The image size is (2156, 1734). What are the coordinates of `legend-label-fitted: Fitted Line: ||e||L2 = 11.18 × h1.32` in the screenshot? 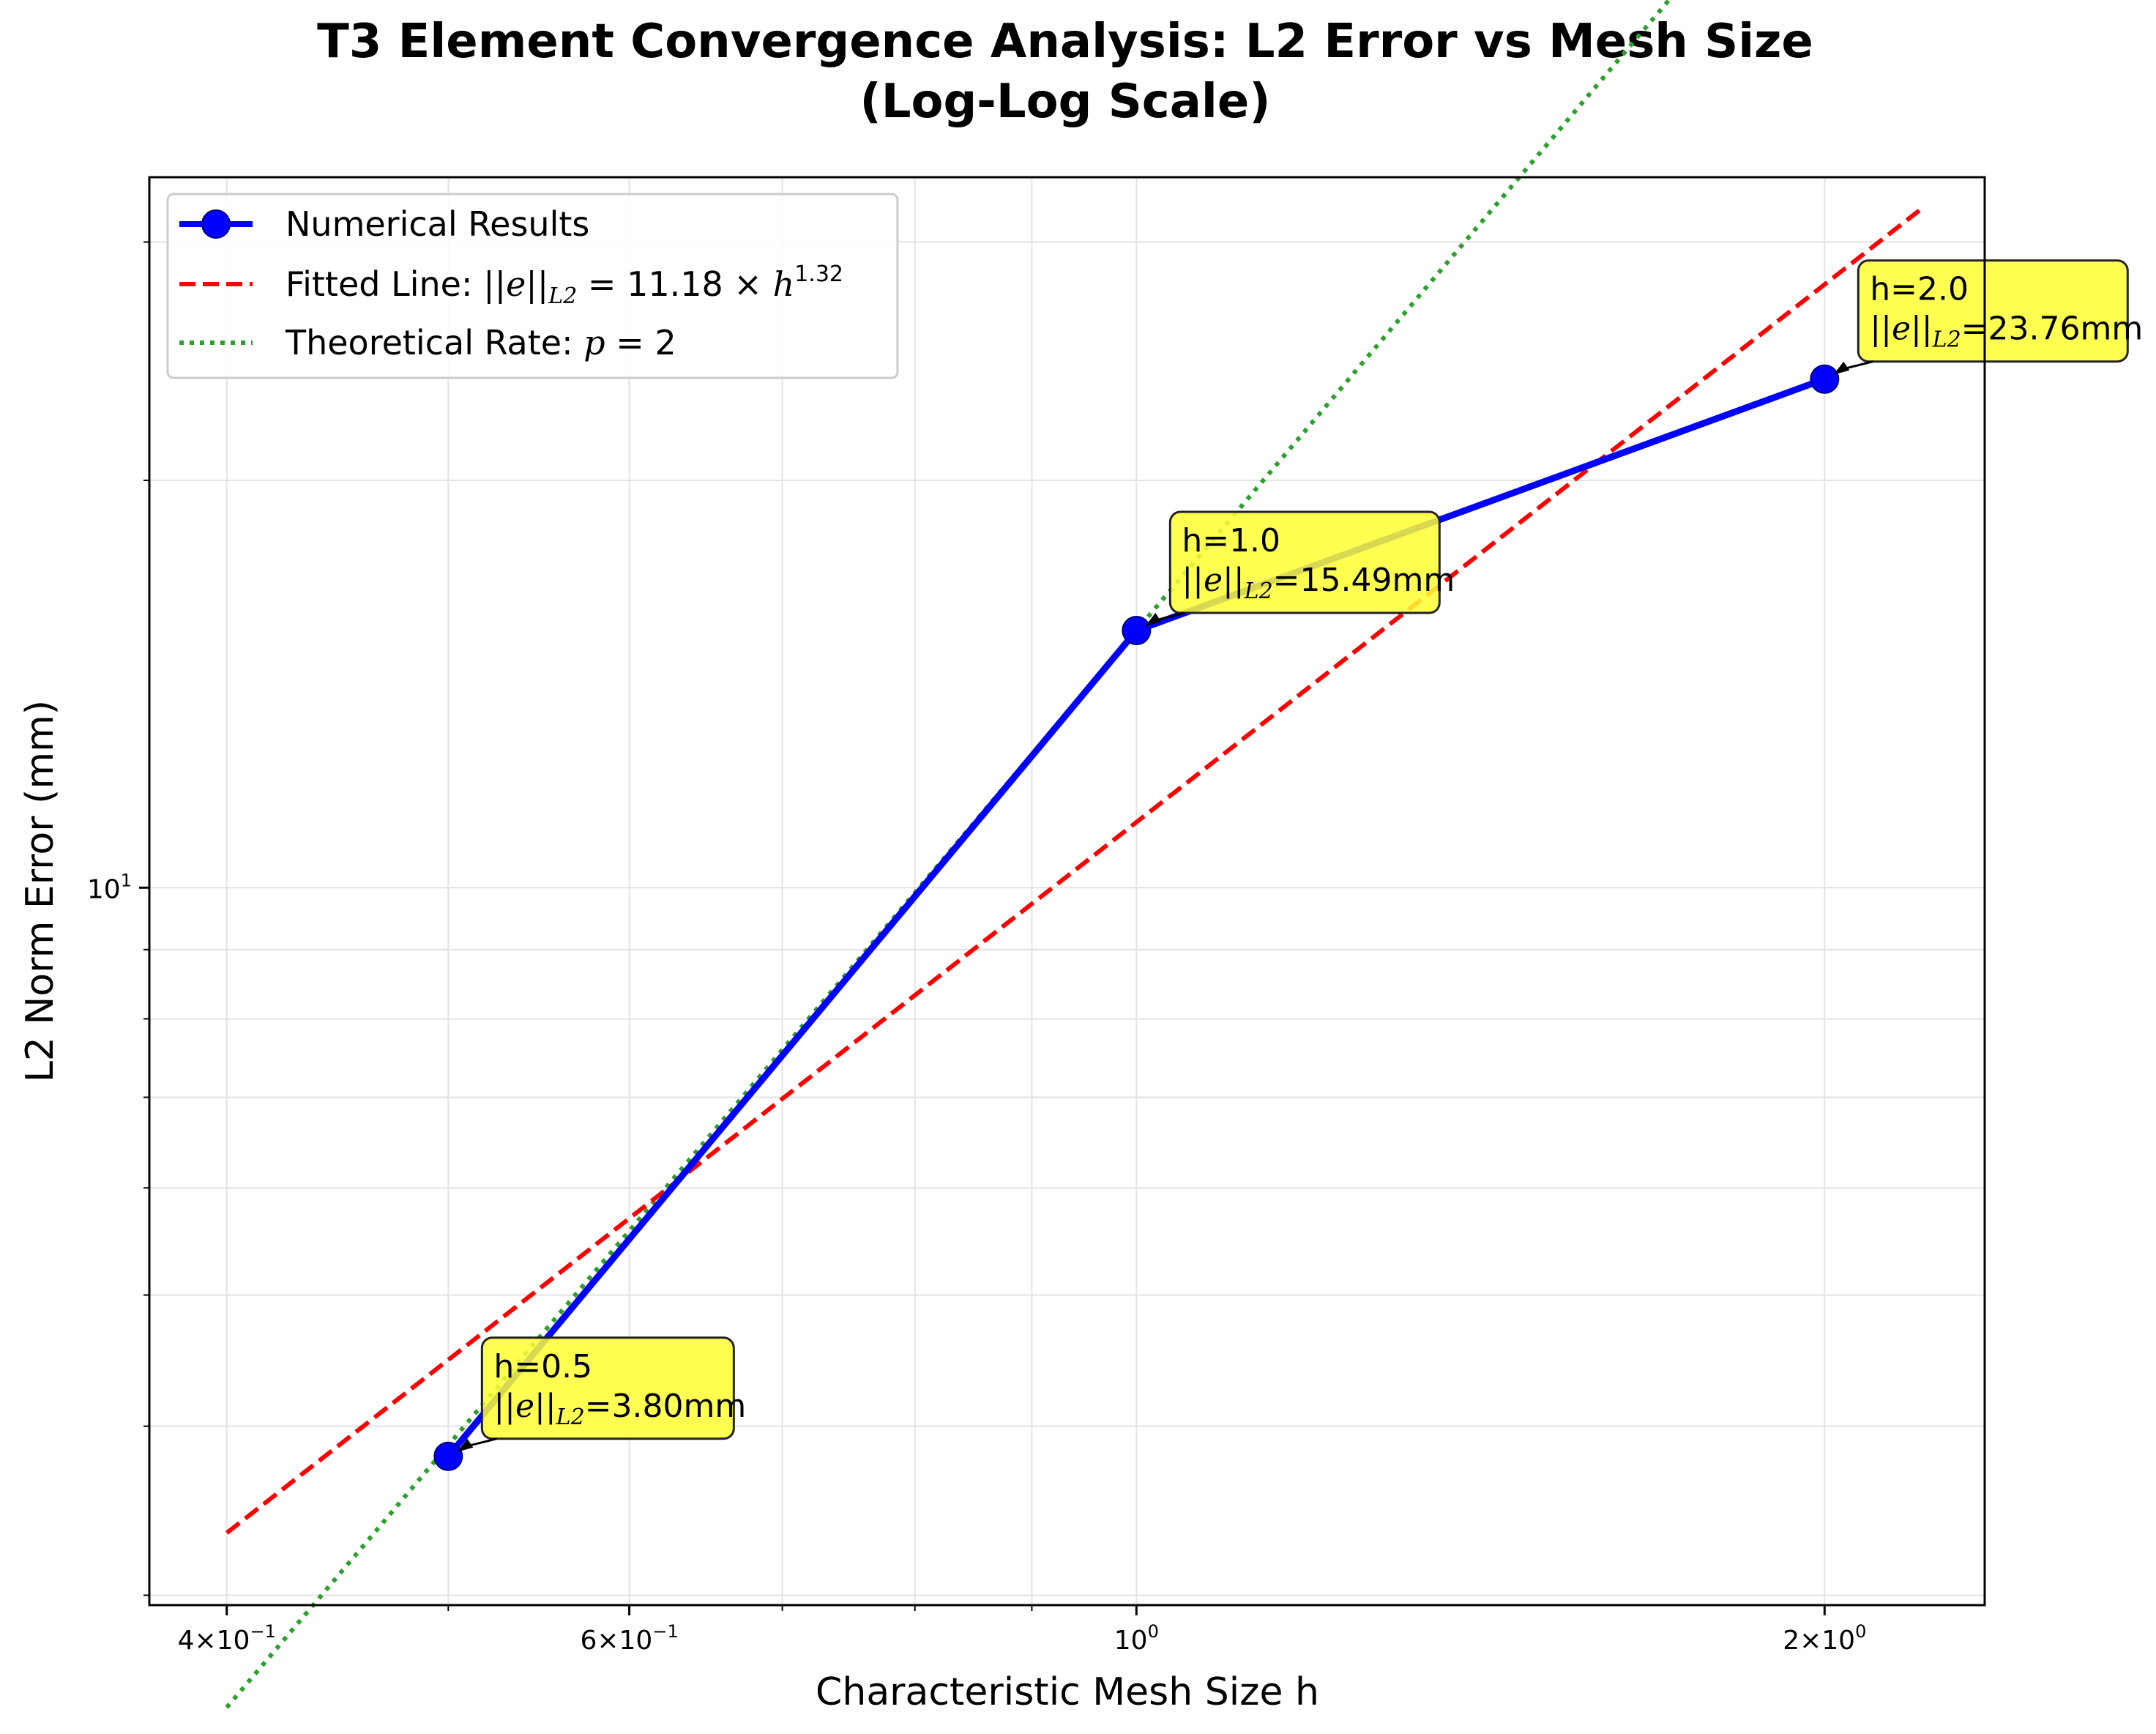 It's located at (564, 285).